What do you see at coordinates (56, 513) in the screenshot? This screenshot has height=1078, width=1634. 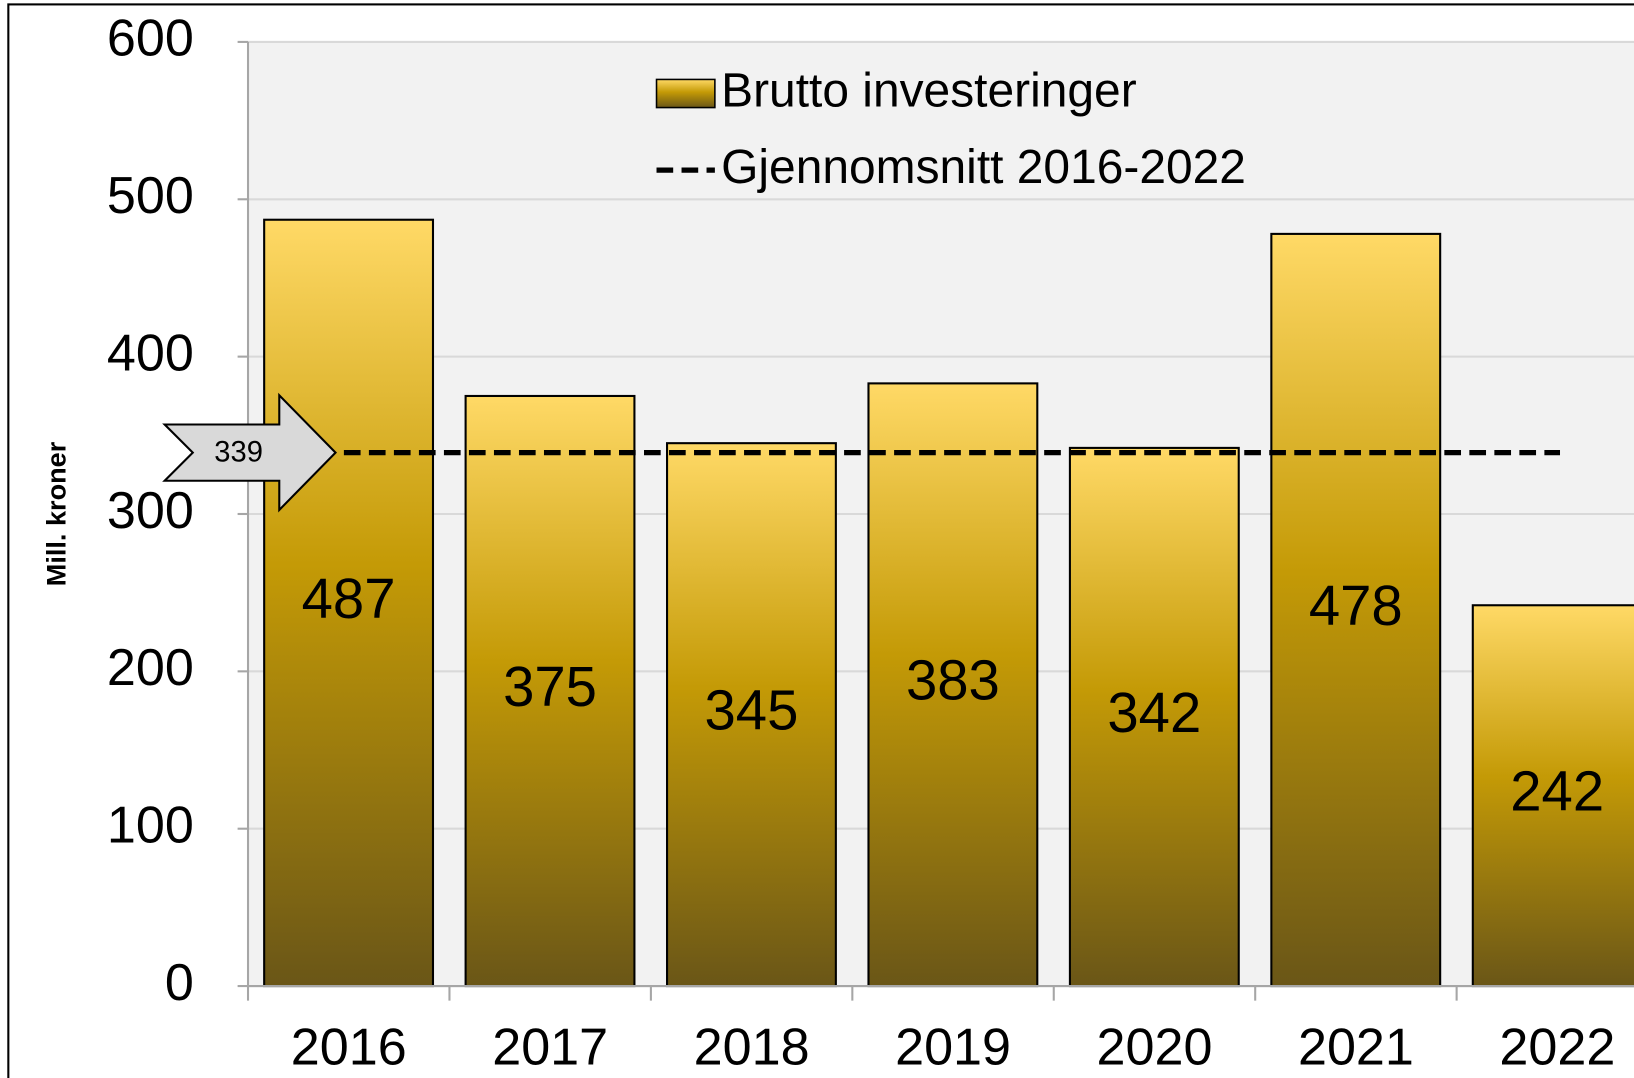 I see `y-axis-label: Mill. kroner` at bounding box center [56, 513].